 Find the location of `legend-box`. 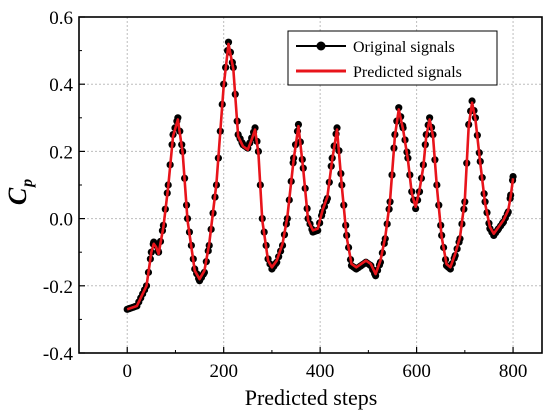

legend-box is located at coordinates (392, 58).